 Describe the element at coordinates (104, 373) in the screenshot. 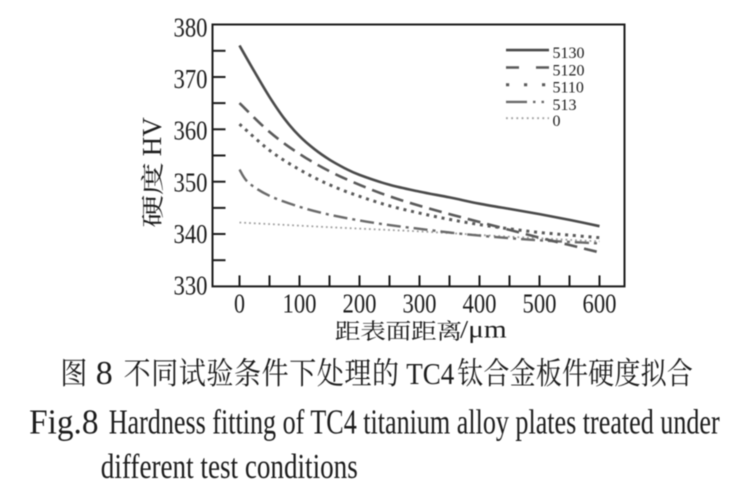

I see `svg-text: 8` at that location.